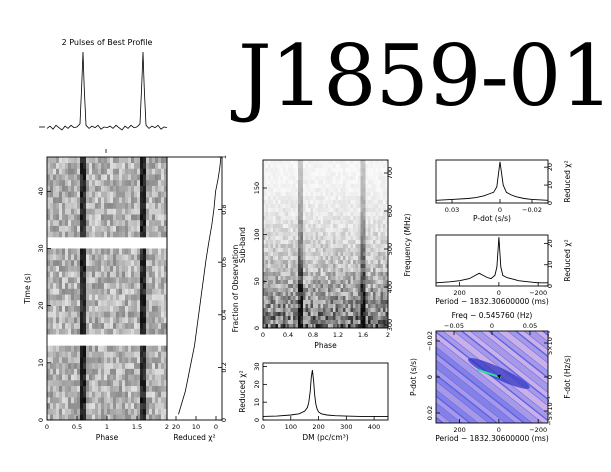 The image size is (611, 472). What do you see at coordinates (454, 326) in the screenshot?
I see `plane-top-tick-label: −0.05` at bounding box center [454, 326].